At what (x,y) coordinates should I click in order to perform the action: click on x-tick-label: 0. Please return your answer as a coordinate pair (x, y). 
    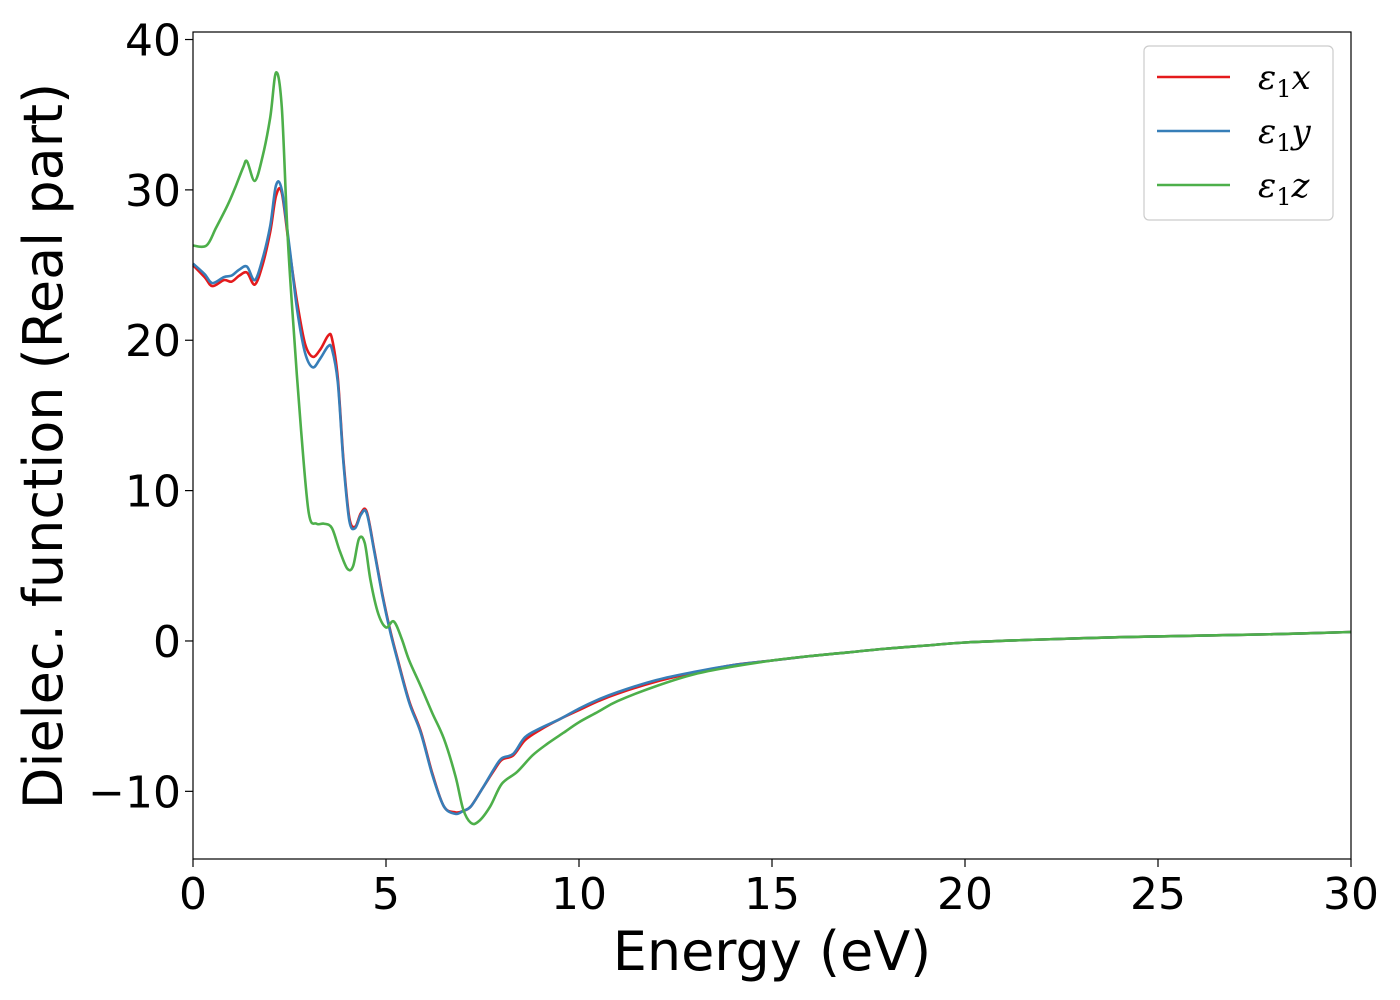
    Looking at the image, I should click on (193, 894).